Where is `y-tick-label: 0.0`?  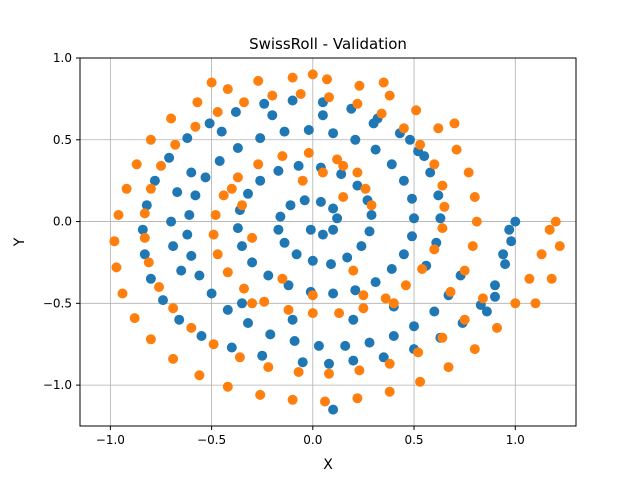 y-tick-label: 0.0 is located at coordinates (62, 222).